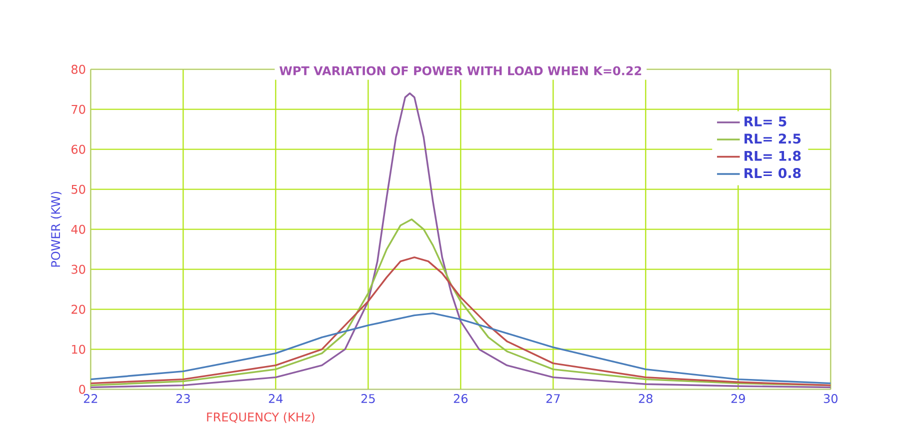 The width and height of the screenshot is (908, 445). What do you see at coordinates (738, 398) in the screenshot?
I see `x-tick-label: 29` at bounding box center [738, 398].